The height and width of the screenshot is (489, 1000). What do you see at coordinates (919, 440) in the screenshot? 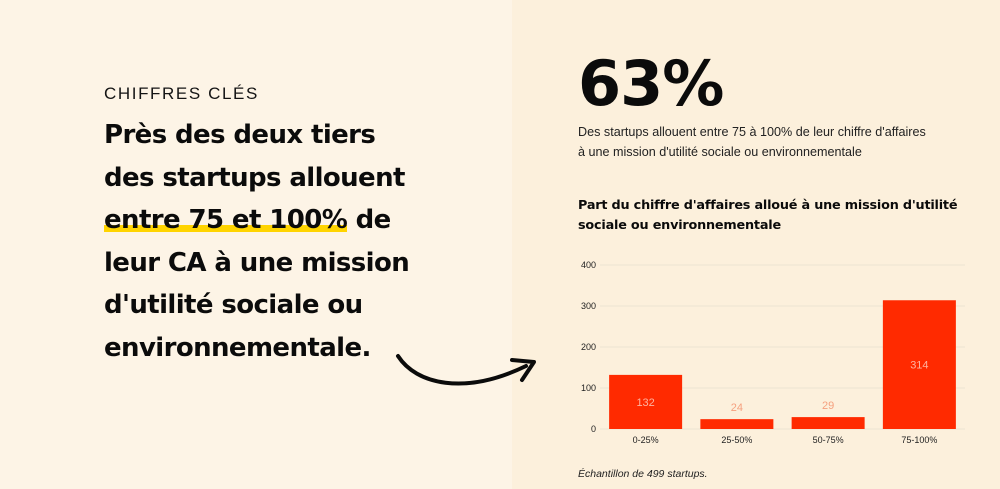
I see `x-tick-label: 75-100%` at bounding box center [919, 440].